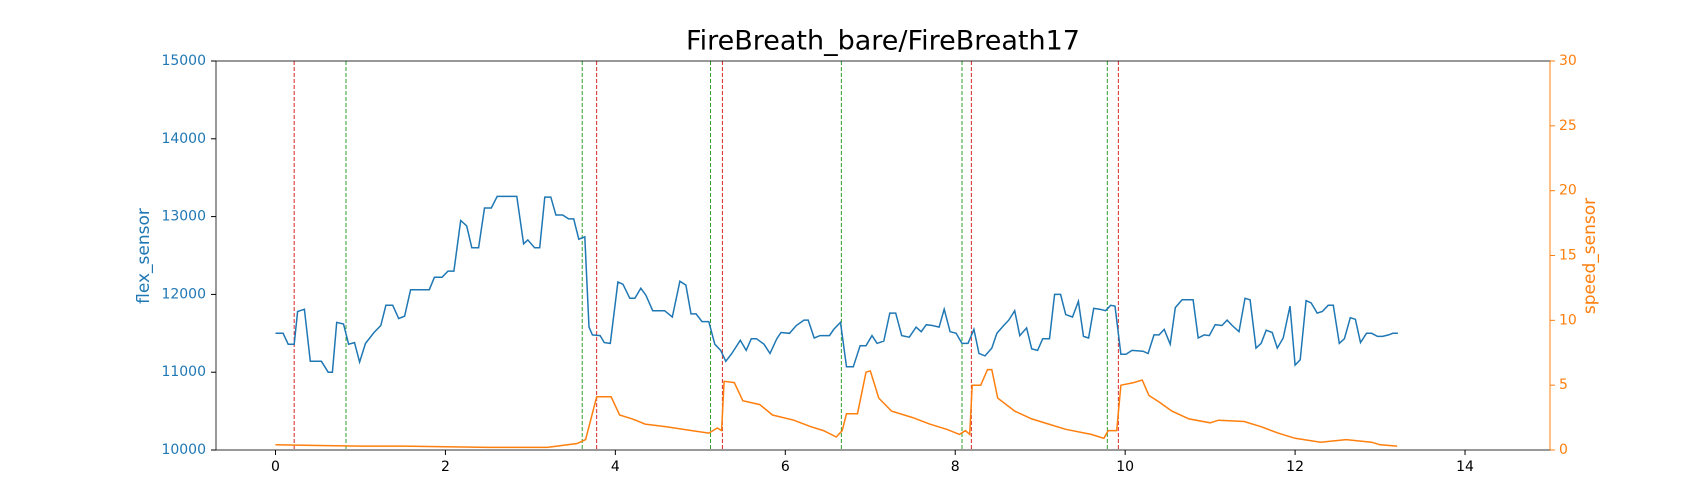  I want to click on y2-tick-label: 5, so click(1563, 385).